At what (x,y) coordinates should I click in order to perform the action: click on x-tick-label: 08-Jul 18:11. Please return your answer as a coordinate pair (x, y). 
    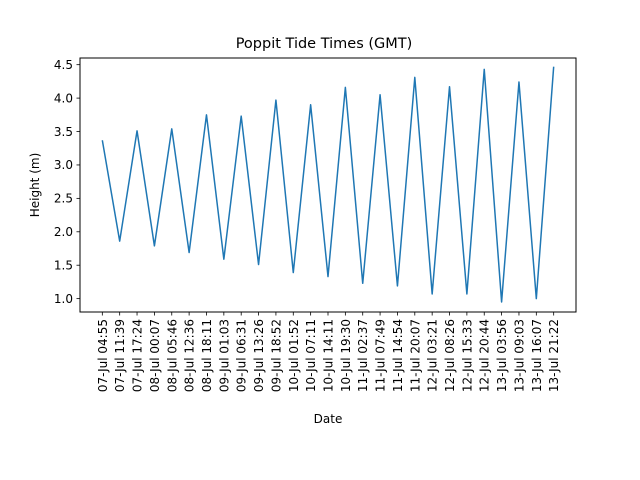
    Looking at the image, I should click on (207, 355).